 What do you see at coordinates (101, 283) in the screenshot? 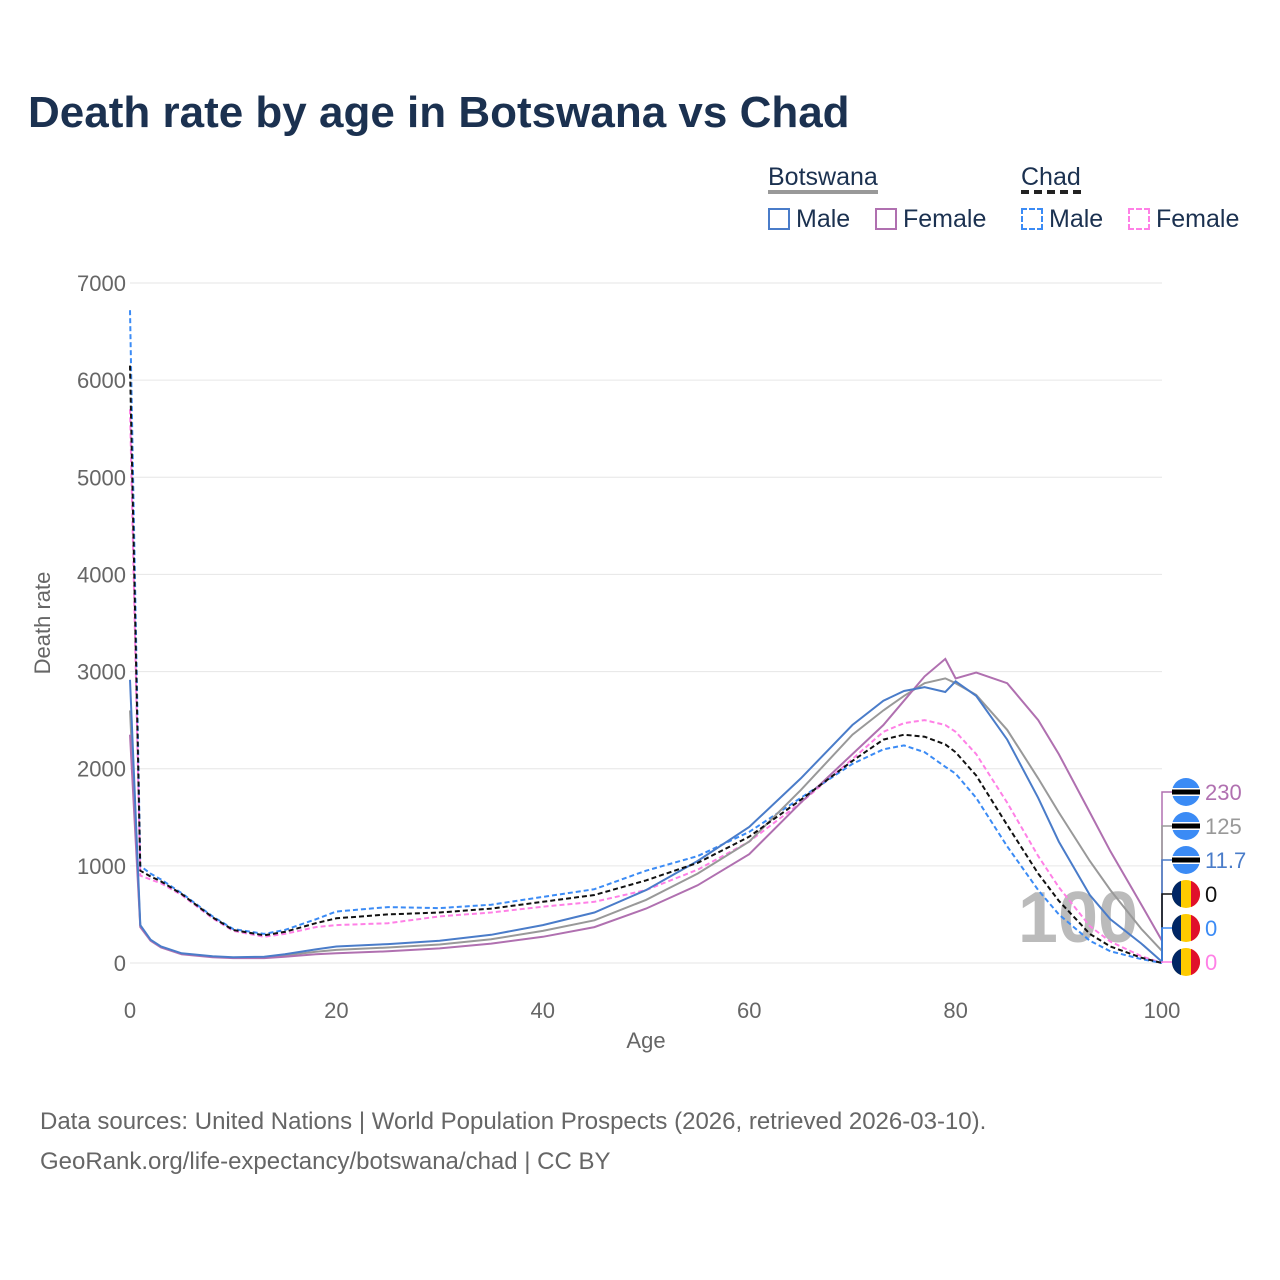
I see `y-tick-label: 7000` at bounding box center [101, 283].